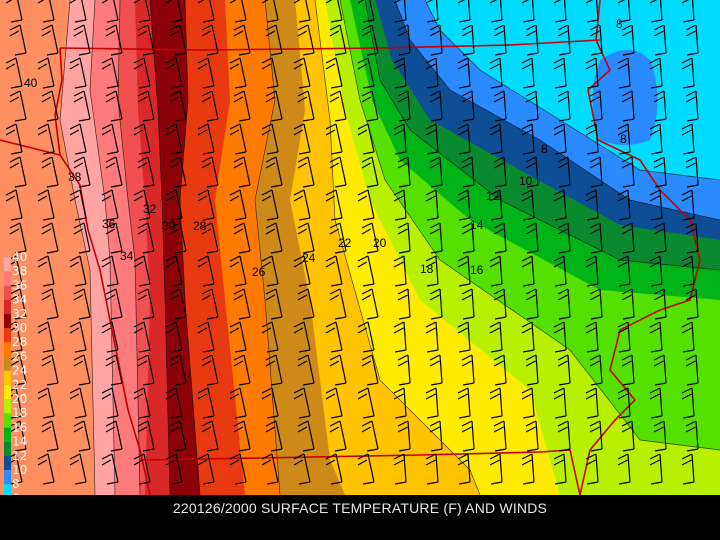 This screenshot has height=540, width=720. I want to click on legend-label: 6, so click(16, 493).